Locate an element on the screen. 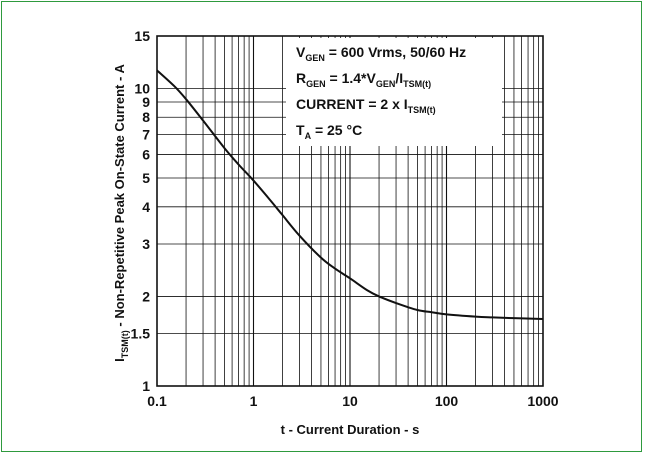  y-tick-label: 1 is located at coordinates (146, 386).